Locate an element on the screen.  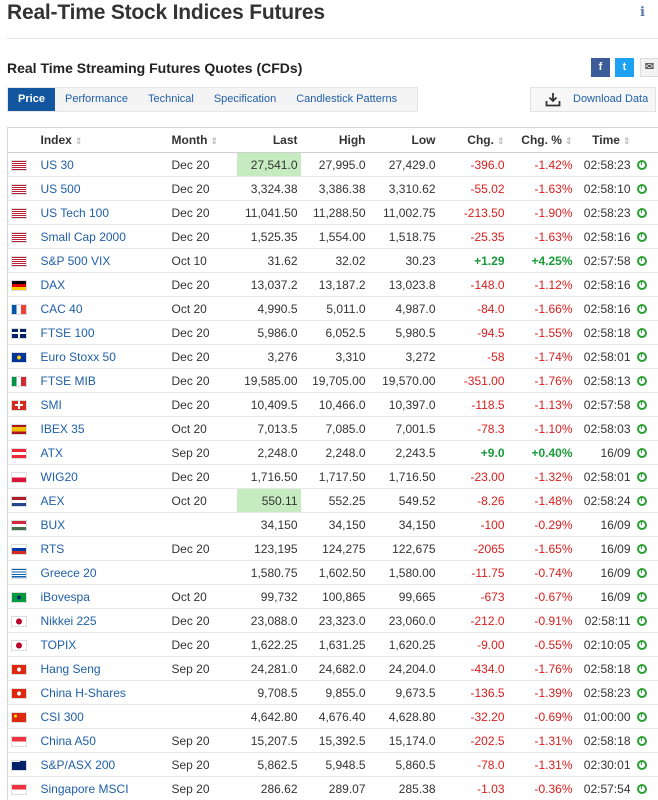
info-icon: i is located at coordinates (642, 12).